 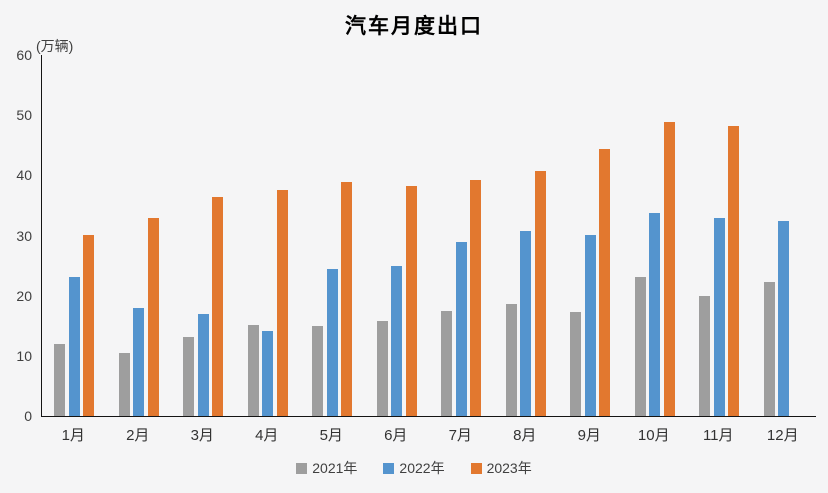 I want to click on bar-2022年-7月, so click(x=461, y=329).